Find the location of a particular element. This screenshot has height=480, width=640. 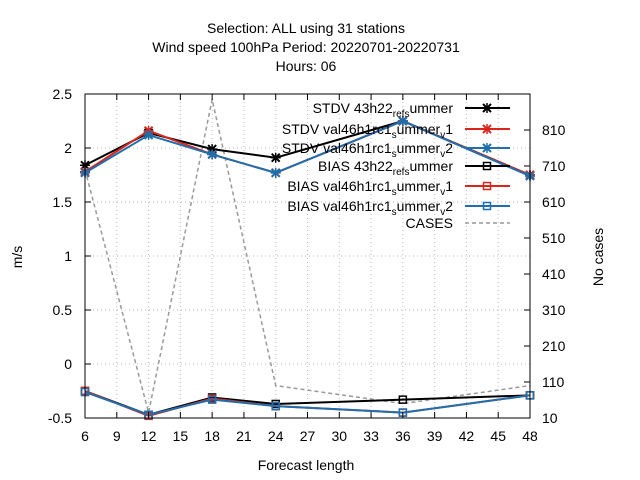

y2-tick-label: 210 is located at coordinates (554, 346).